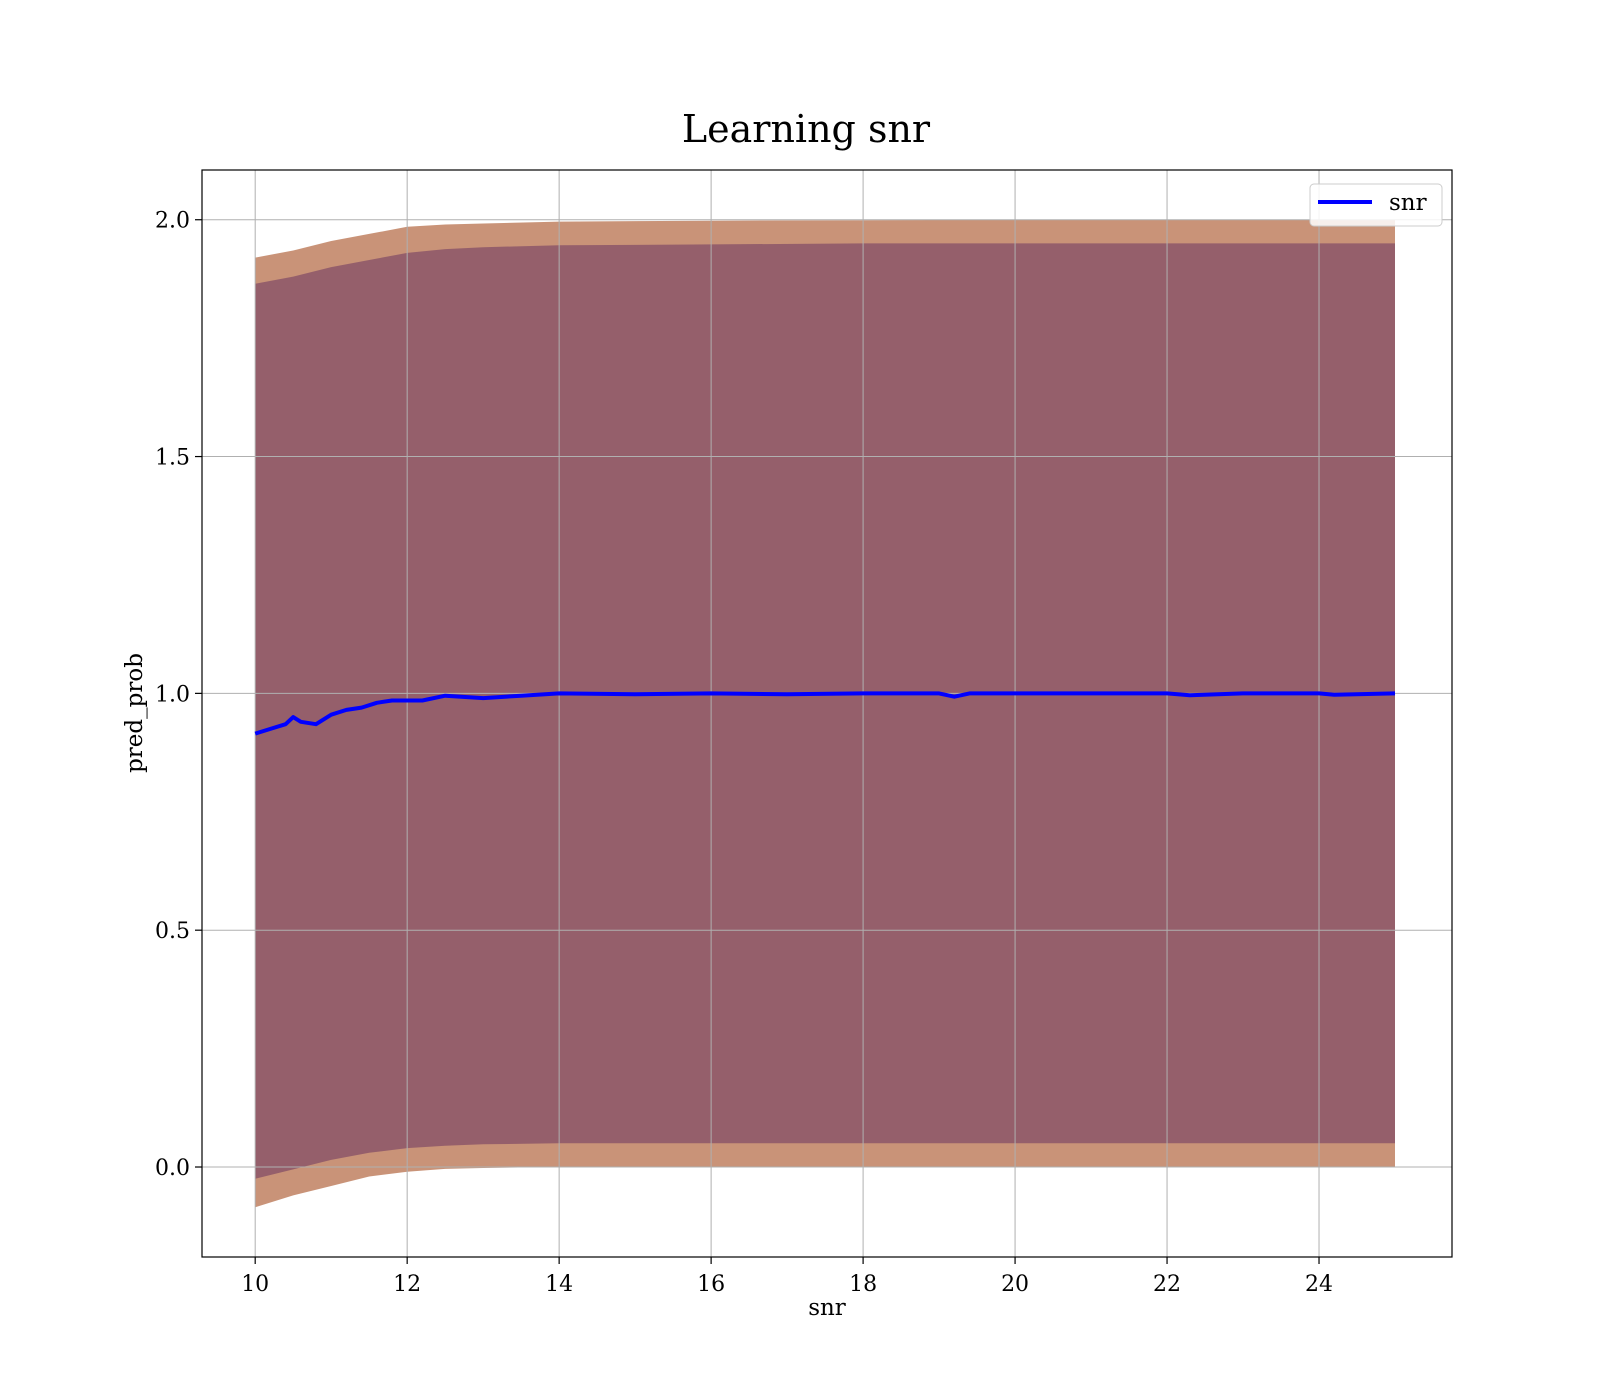  I want to click on x-tick-label-3: 16, so click(711, 1284).